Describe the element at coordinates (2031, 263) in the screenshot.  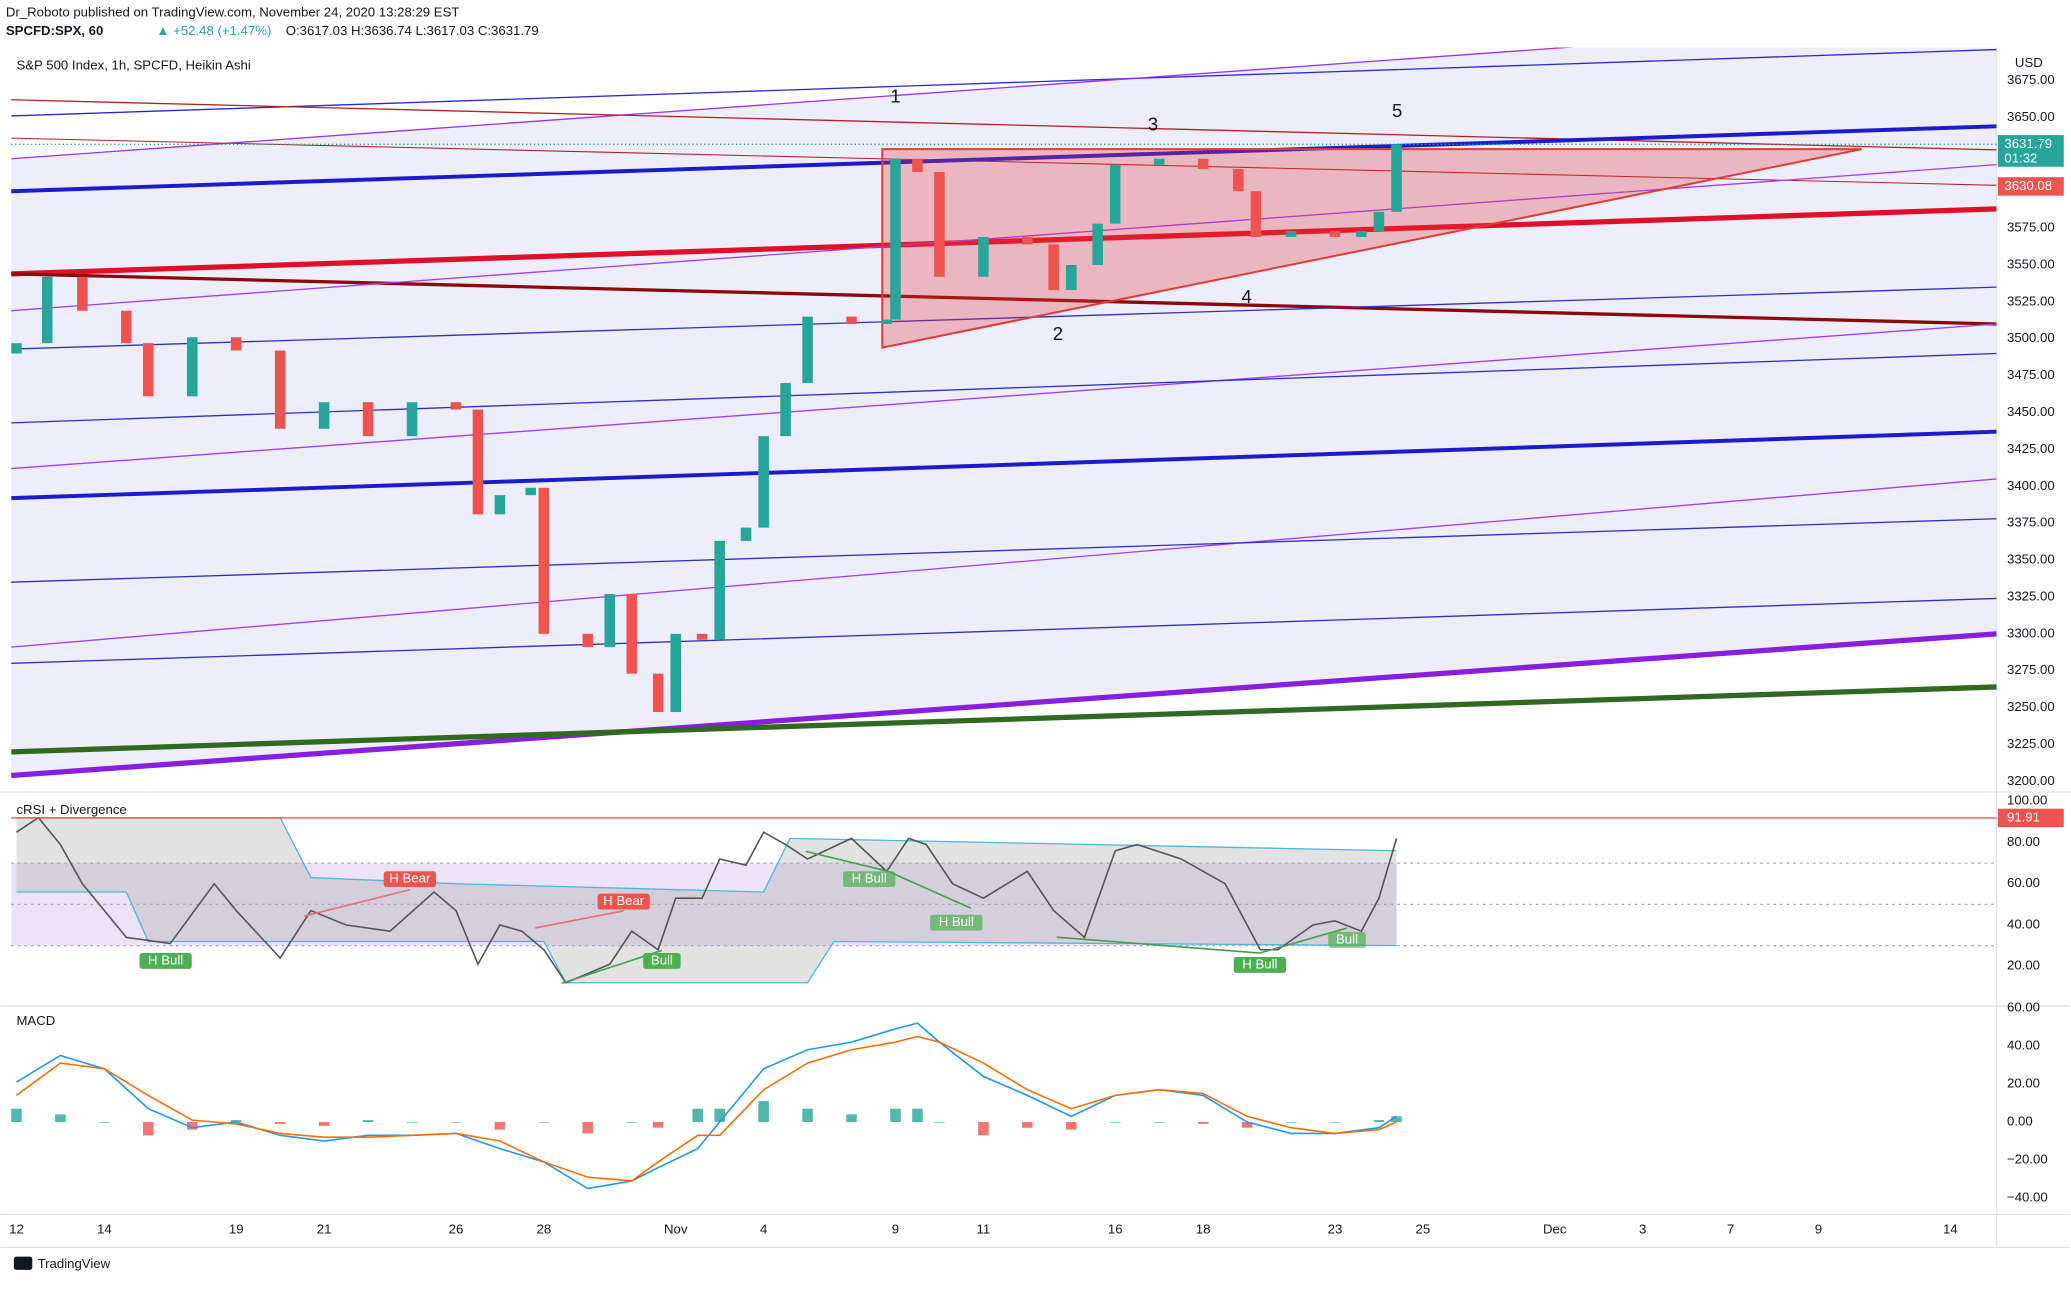
I see `y-tick-label: 3550.00` at that location.